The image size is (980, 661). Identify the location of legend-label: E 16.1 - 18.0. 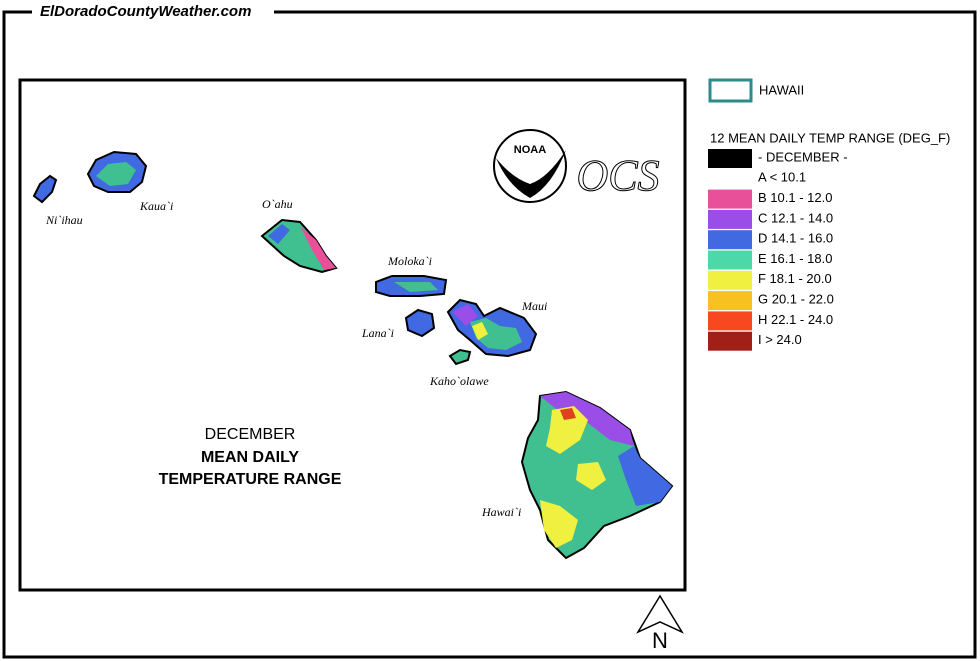
(795, 258).